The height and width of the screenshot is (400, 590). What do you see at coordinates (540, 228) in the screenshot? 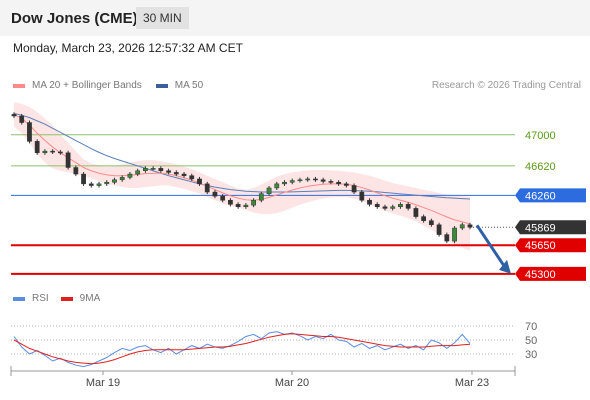
I see `current-price-label: 45869` at bounding box center [540, 228].